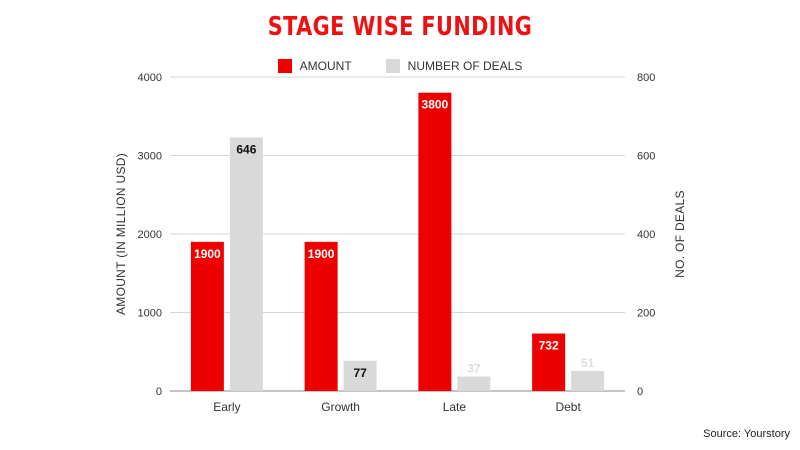 The width and height of the screenshot is (800, 450). I want to click on legend-item-deals: NUMBER OF DEALS, so click(454, 66).